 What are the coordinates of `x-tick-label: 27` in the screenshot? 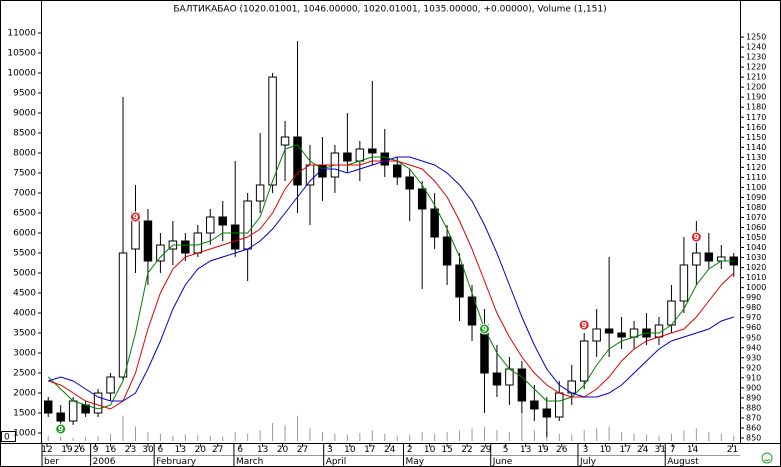 It's located at (217, 450).